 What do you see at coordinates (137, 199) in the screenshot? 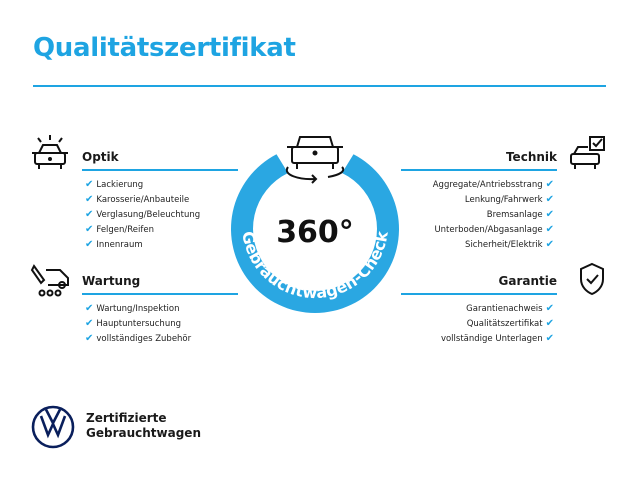
I see `list-item: ✔ Karosserie/Anbauteile` at bounding box center [137, 199].